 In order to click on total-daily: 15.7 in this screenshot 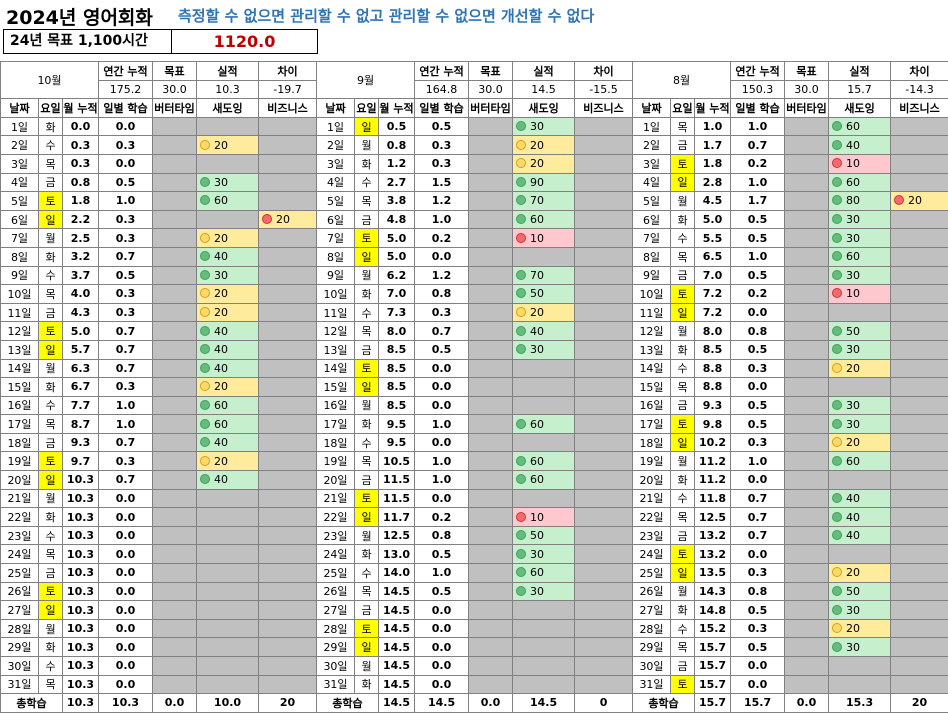, I will do `click(758, 703)`.